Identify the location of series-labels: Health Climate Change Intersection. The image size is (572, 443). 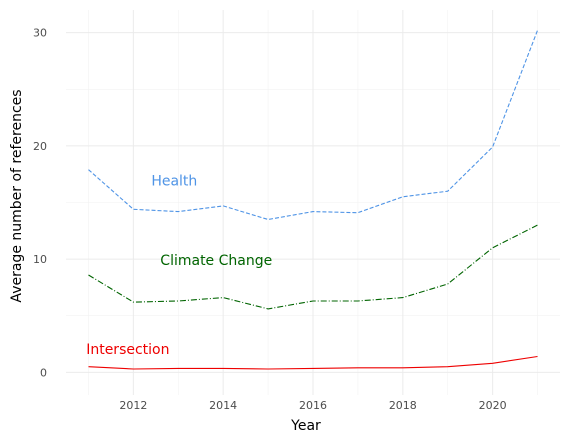
(179, 266).